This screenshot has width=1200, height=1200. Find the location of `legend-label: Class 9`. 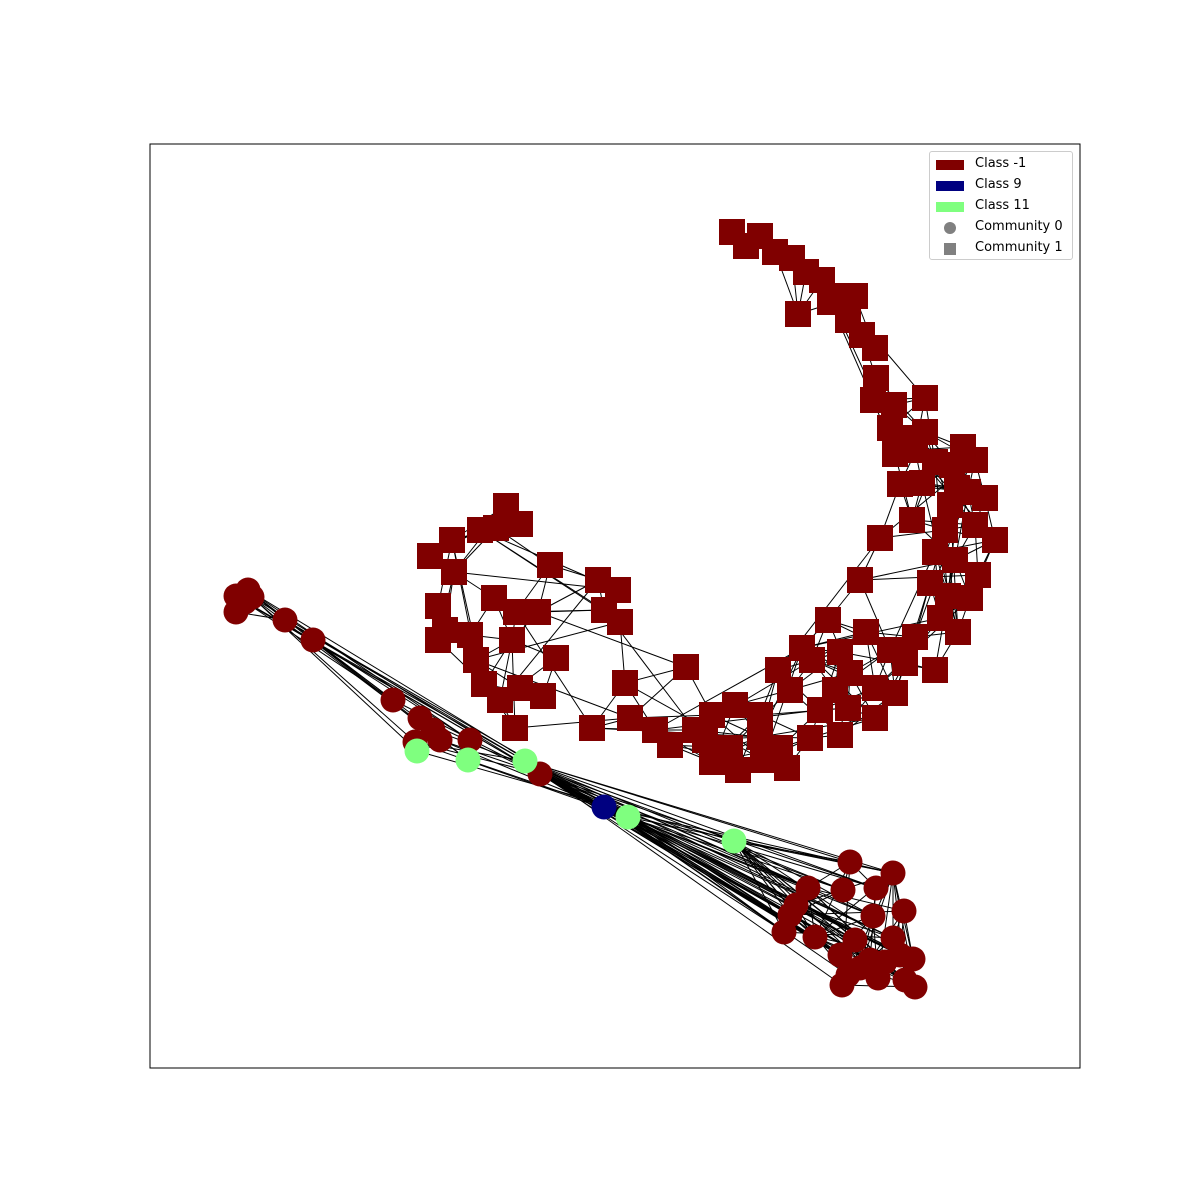

legend-label: Class 9 is located at coordinates (998, 184).